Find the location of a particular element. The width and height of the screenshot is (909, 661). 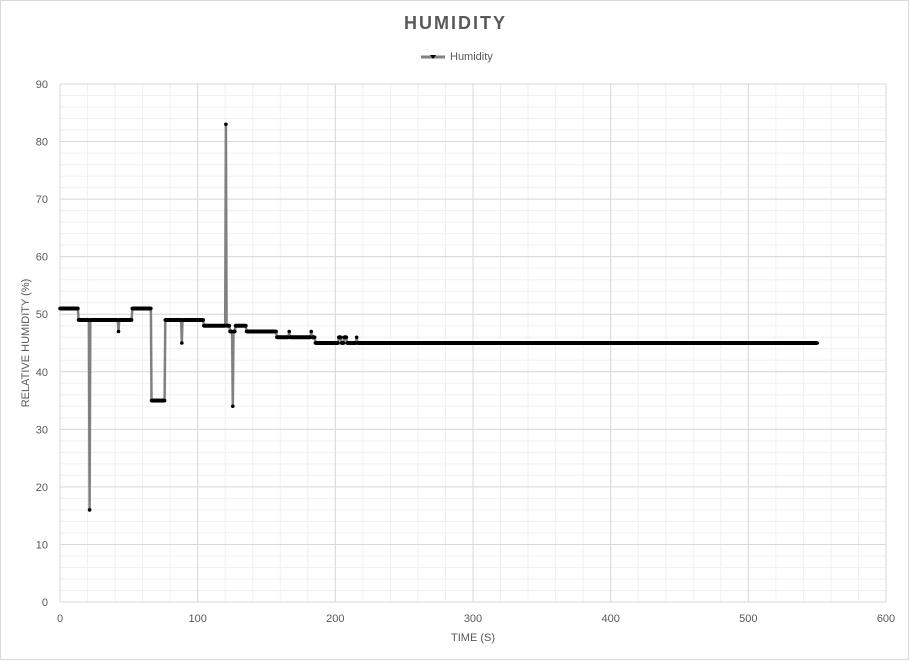

x-tick-label: 600 is located at coordinates (886, 619).